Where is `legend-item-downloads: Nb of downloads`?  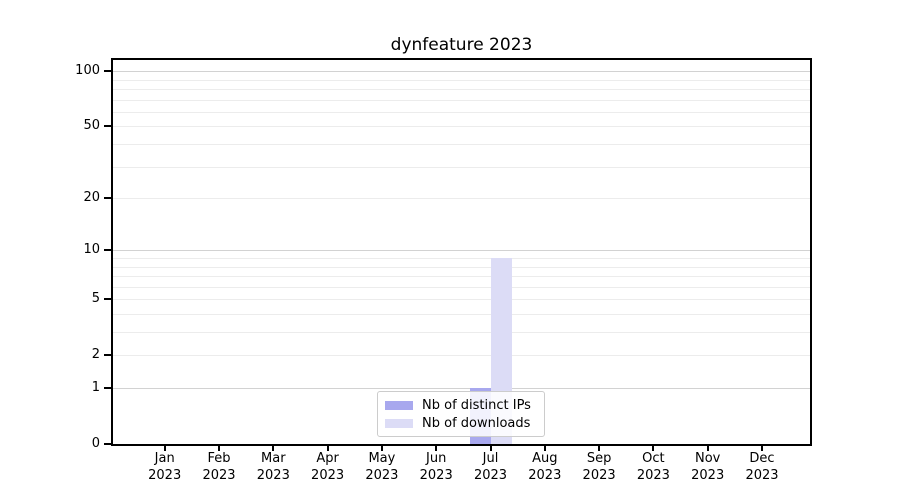
legend-item-downloads: Nb of downloads is located at coordinates (460, 423).